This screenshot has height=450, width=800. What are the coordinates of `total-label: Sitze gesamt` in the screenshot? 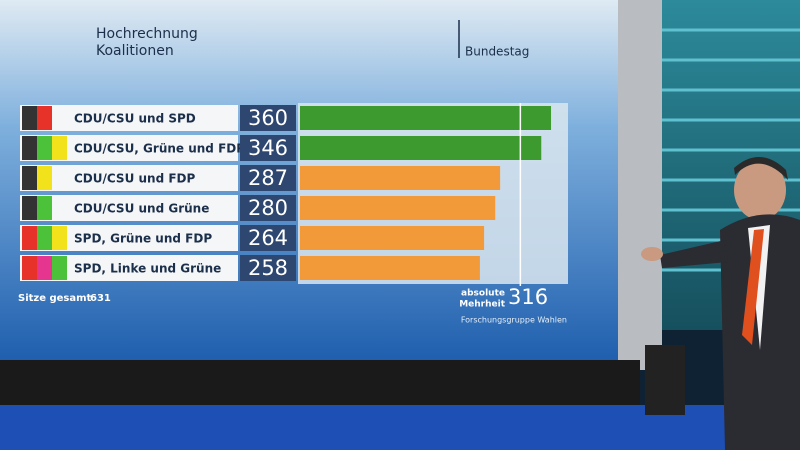 It's located at (55, 298).